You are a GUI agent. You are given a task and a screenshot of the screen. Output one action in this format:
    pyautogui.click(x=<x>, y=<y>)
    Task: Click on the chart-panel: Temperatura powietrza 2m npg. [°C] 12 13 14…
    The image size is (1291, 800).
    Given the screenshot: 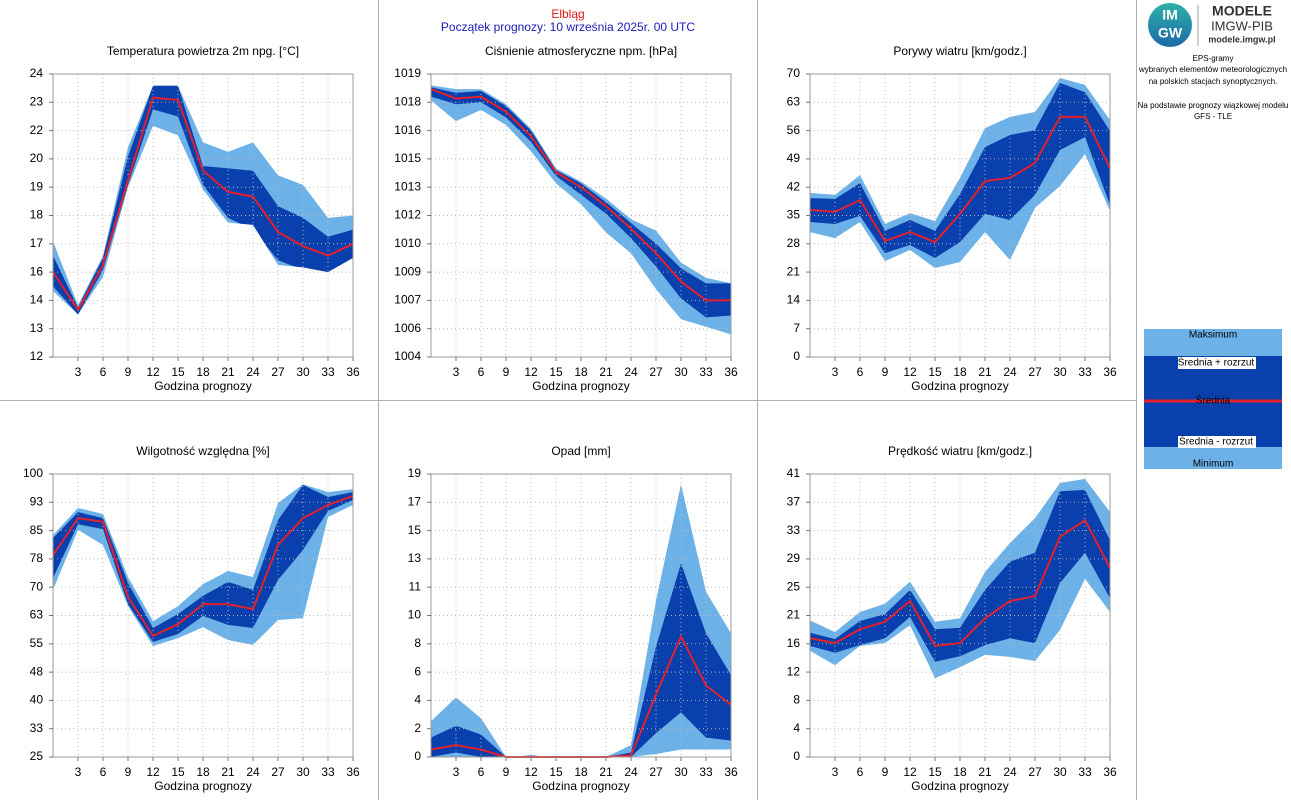 What is the action you would take?
    pyautogui.click(x=195, y=218)
    